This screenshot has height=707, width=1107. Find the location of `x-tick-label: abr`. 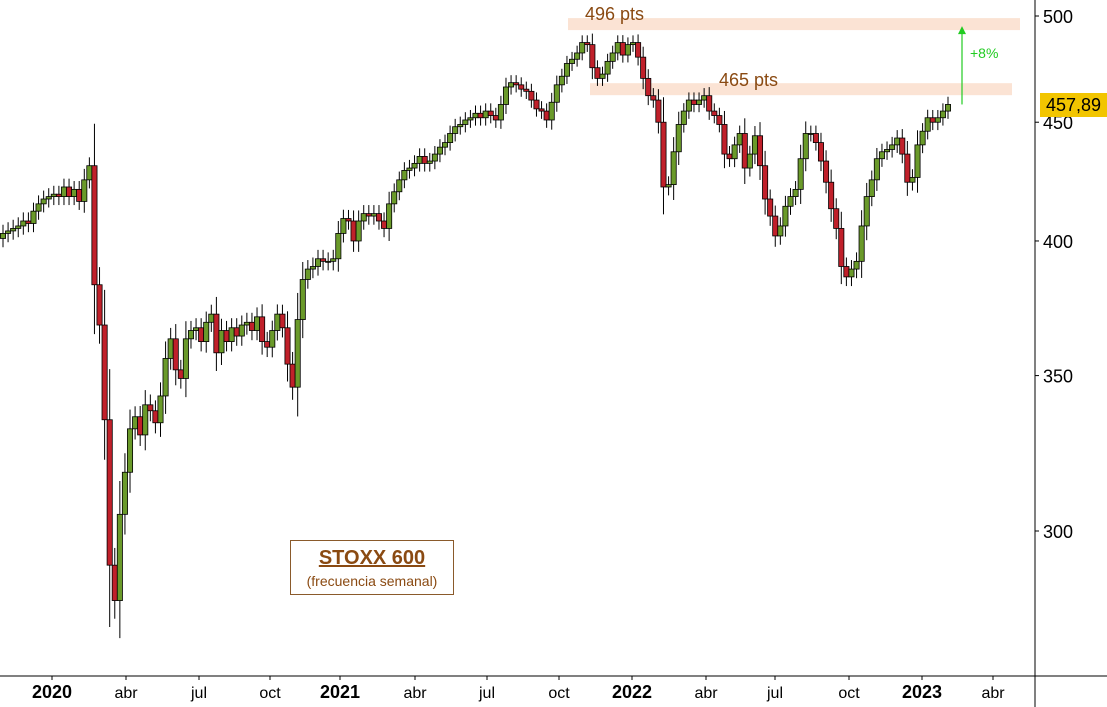

x-tick-label: abr is located at coordinates (126, 693).